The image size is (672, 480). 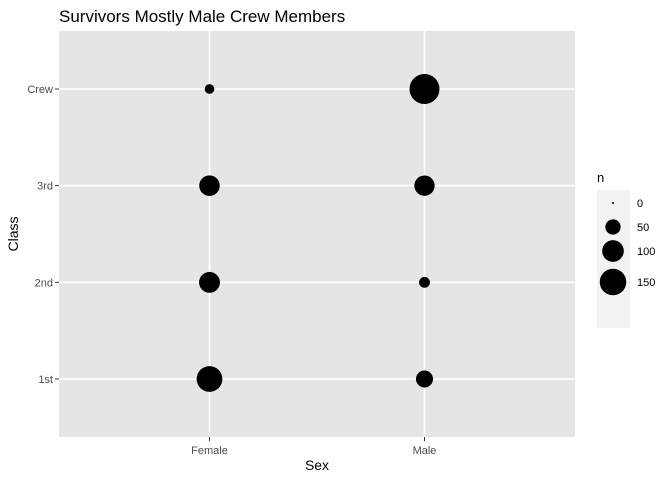 What do you see at coordinates (45, 187) in the screenshot?
I see `y-tick-label-3rd: 3rd` at bounding box center [45, 187].